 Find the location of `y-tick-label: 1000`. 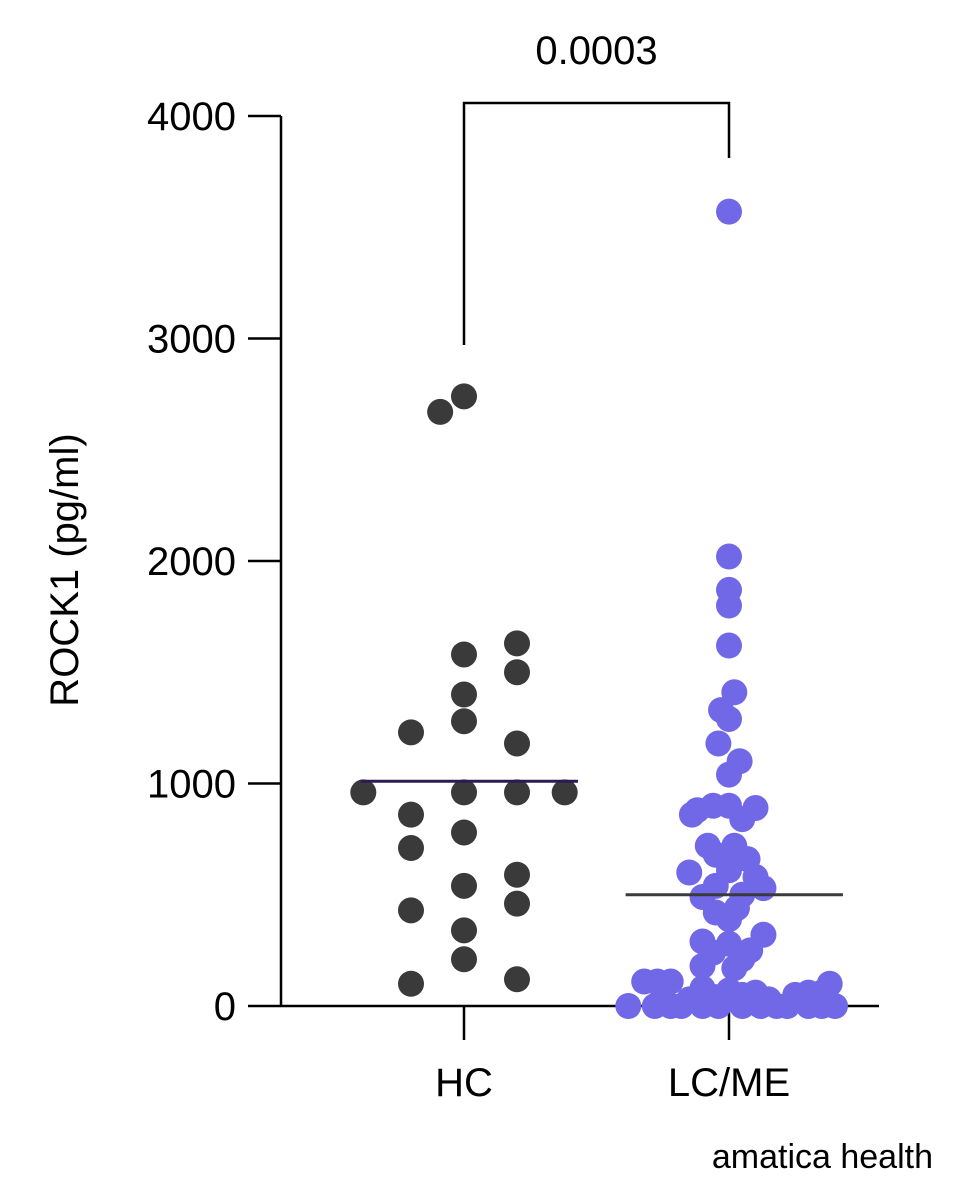

y-tick-label: 1000 is located at coordinates (191, 785).